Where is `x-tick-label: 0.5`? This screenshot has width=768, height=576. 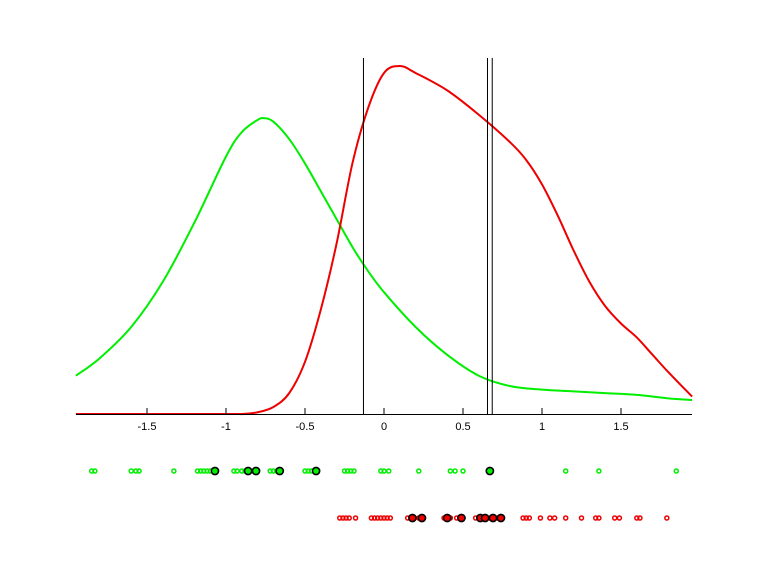 x-tick-label: 0.5 is located at coordinates (462, 427).